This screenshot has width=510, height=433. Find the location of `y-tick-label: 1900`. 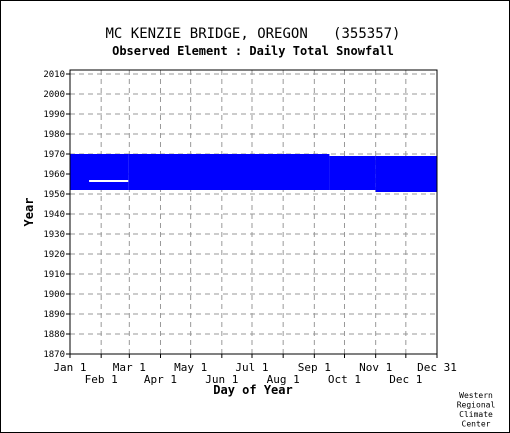

y-tick-label: 1900 is located at coordinates (54, 295).